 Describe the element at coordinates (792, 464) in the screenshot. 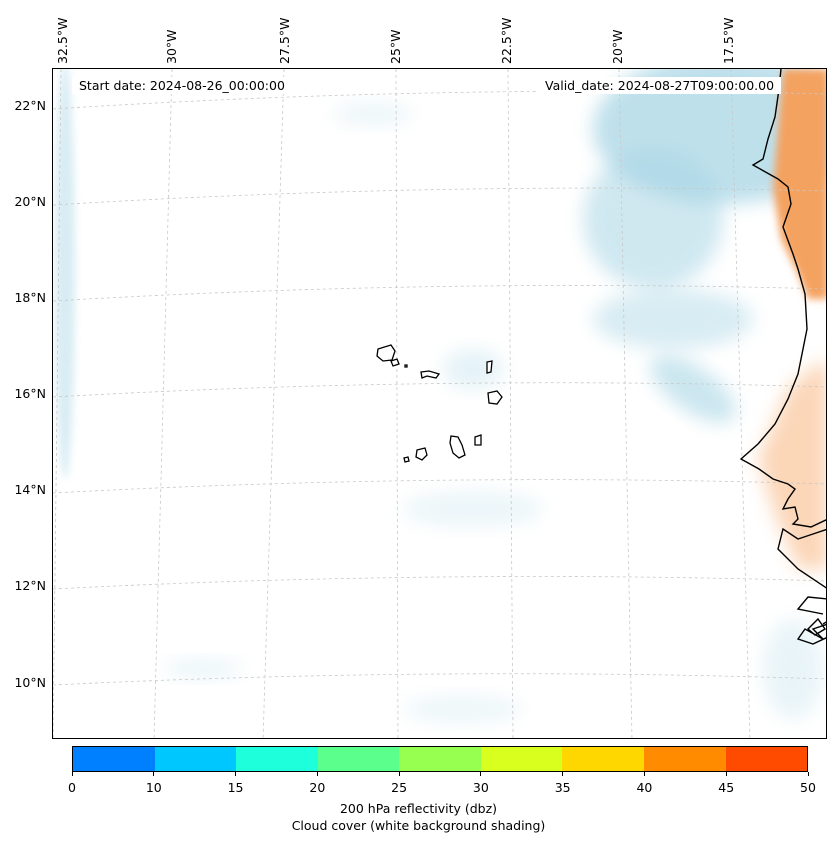

I see `reflectivity-low-zone` at that location.